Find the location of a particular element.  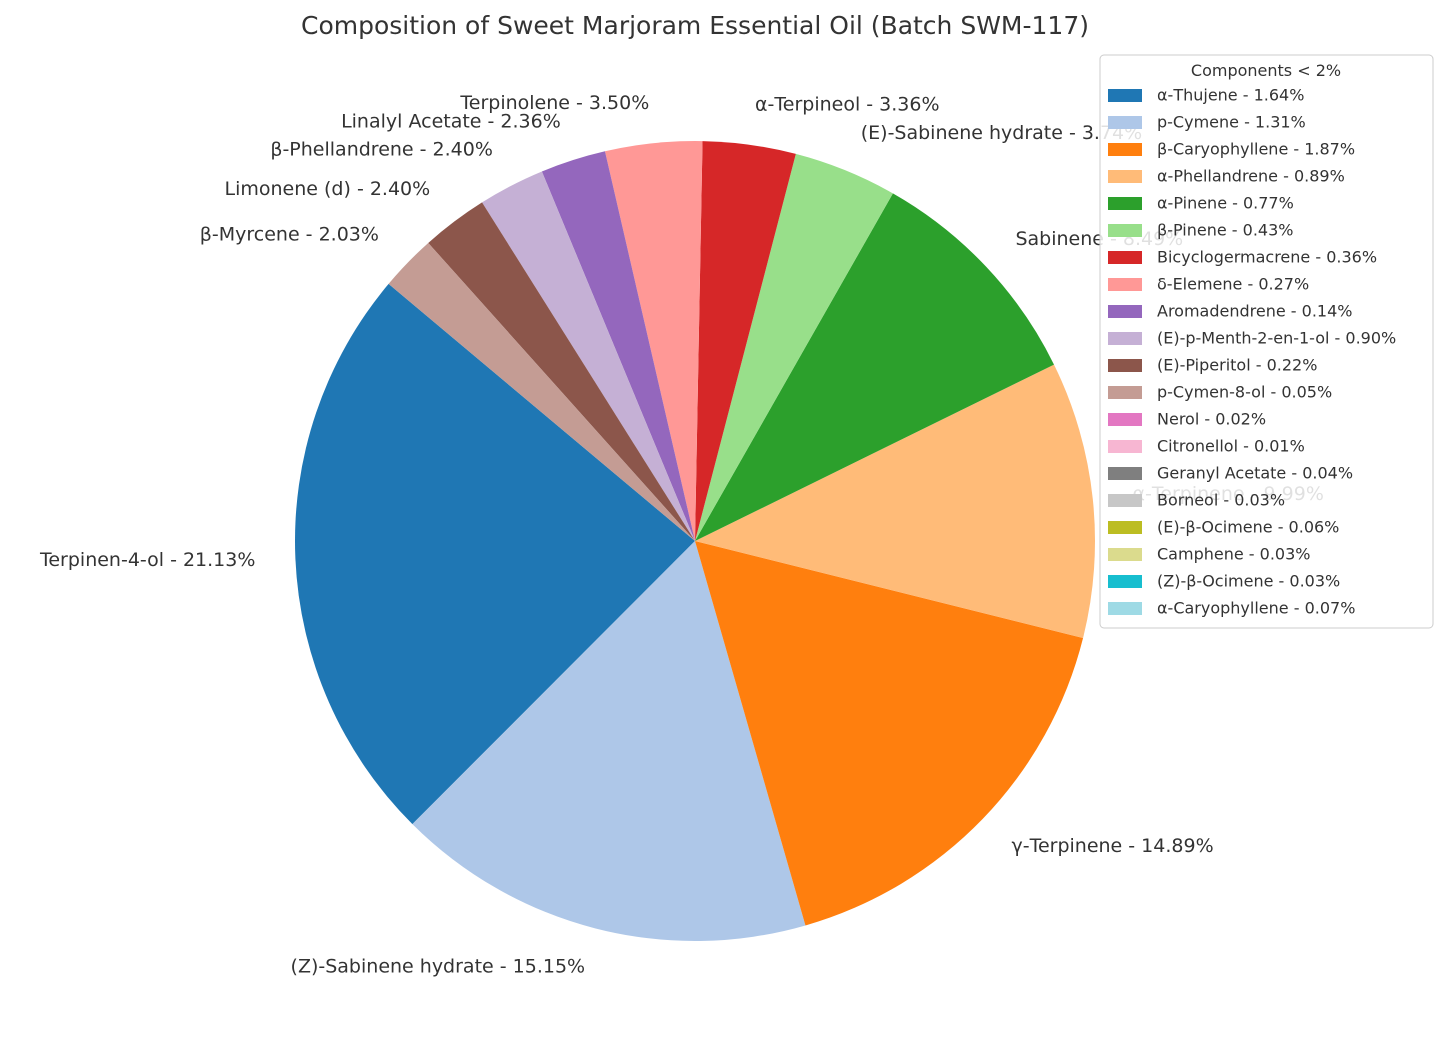

slice-label: (Z)-Sabinene hydrate - 15.15% is located at coordinates (438, 967).